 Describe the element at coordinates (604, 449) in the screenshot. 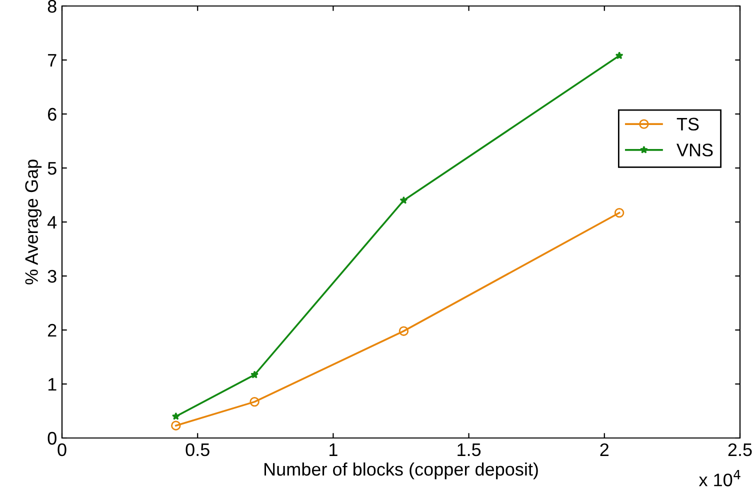

I see `x-tick-label: 2` at that location.